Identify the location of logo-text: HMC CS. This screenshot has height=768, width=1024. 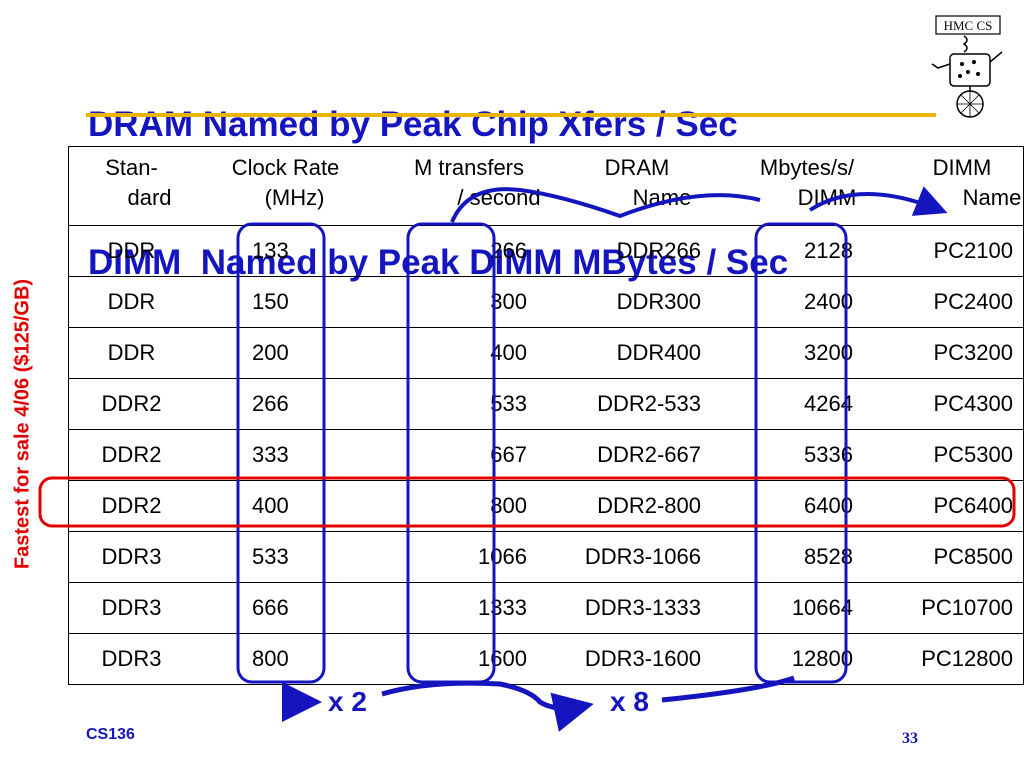
(968, 25).